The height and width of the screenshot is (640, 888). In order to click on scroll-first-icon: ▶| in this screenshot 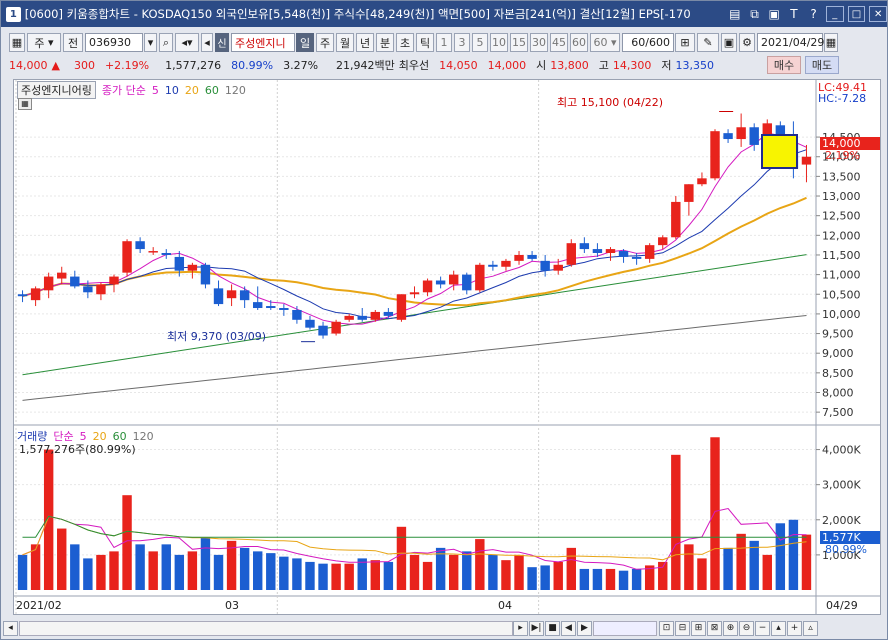, I will do `click(536, 628)`.